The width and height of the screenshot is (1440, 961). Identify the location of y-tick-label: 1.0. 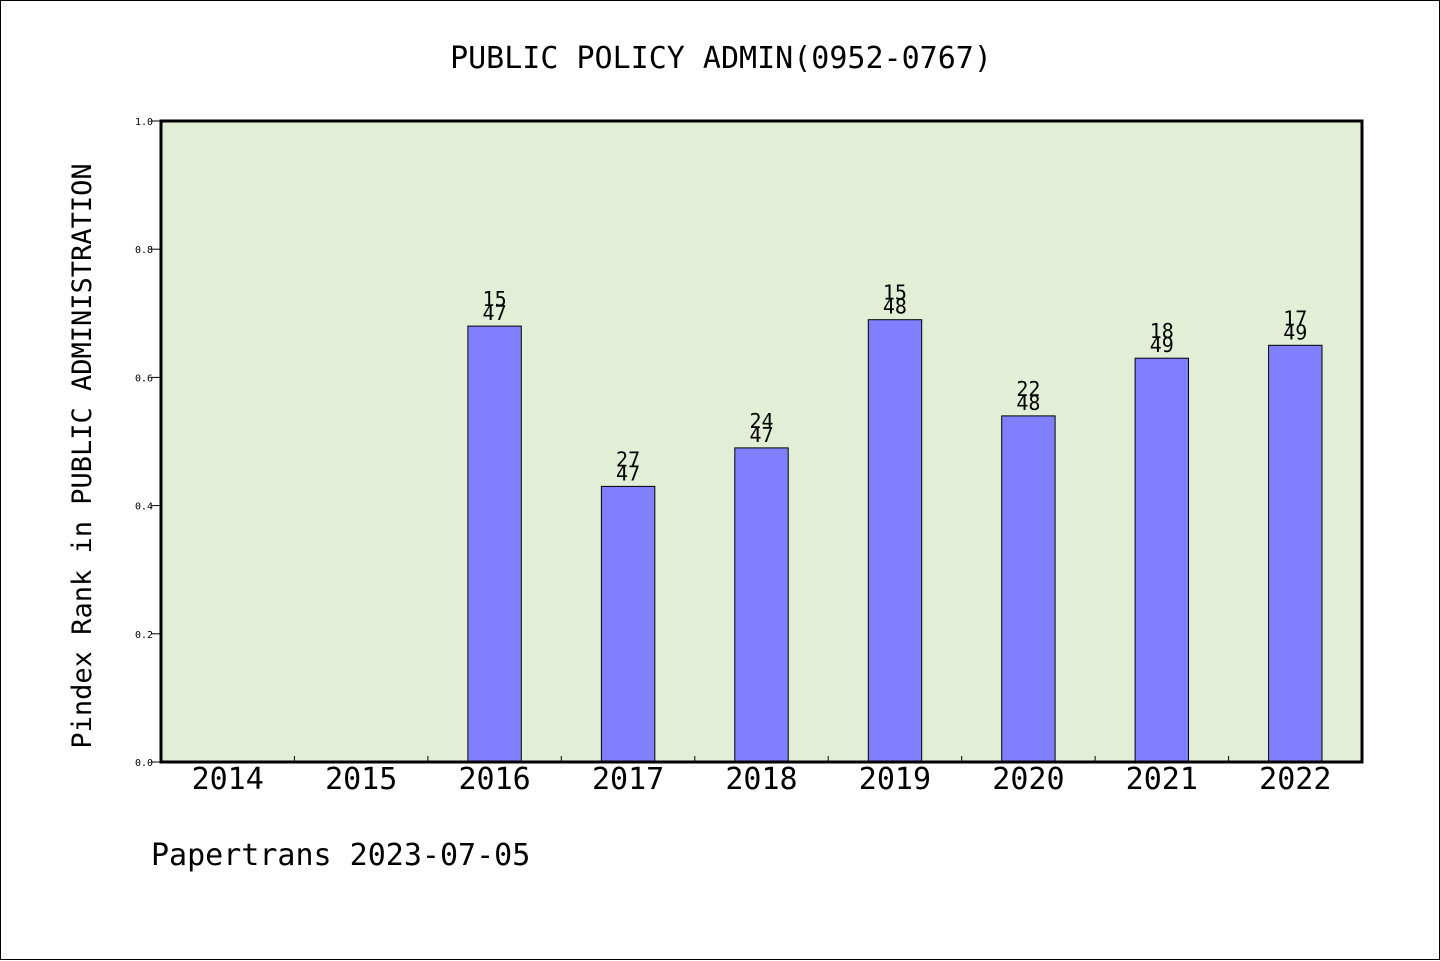
(144, 122).